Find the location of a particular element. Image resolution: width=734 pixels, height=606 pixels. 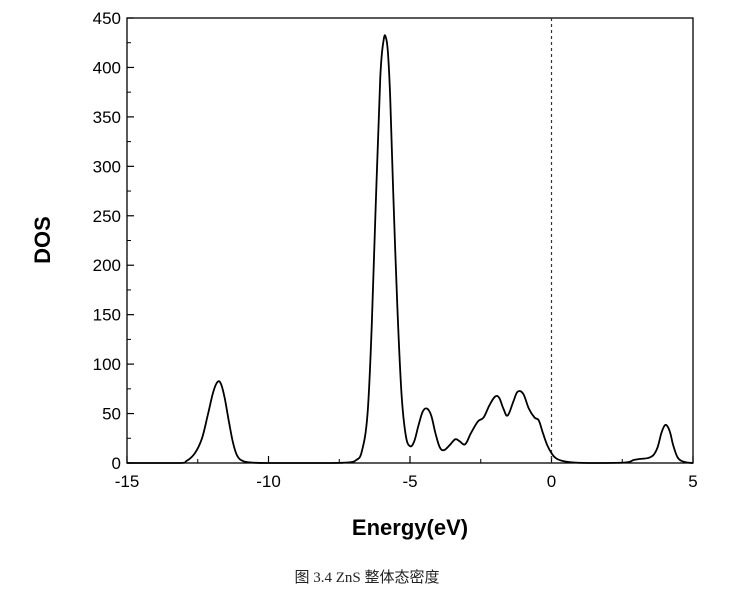

y-tick-label: 50 is located at coordinates (111, 414).